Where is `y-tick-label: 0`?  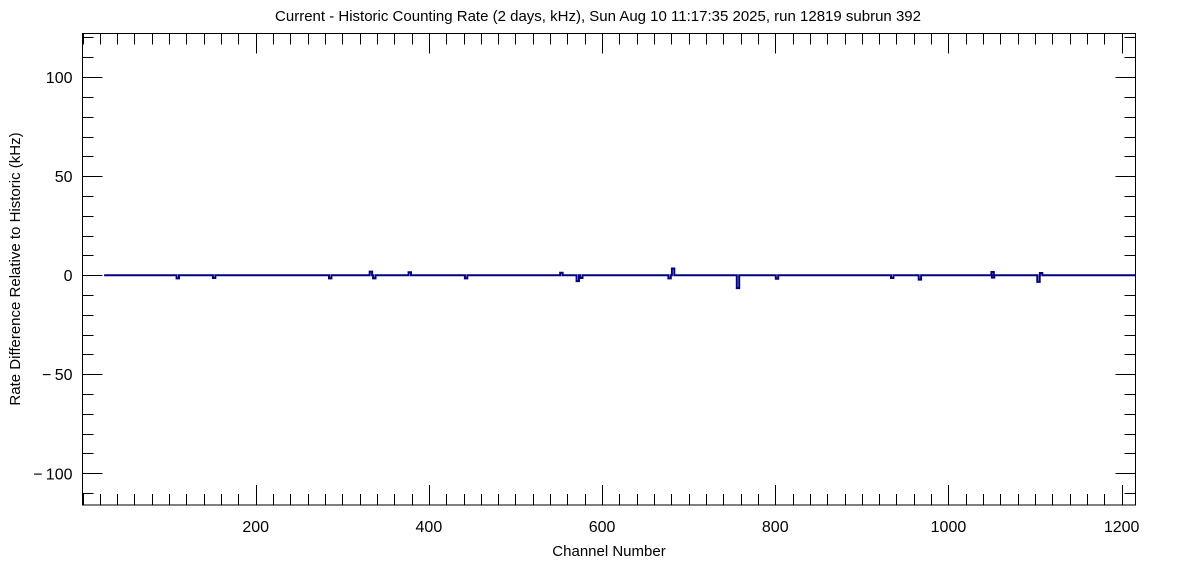
y-tick-label: 0 is located at coordinates (68, 276).